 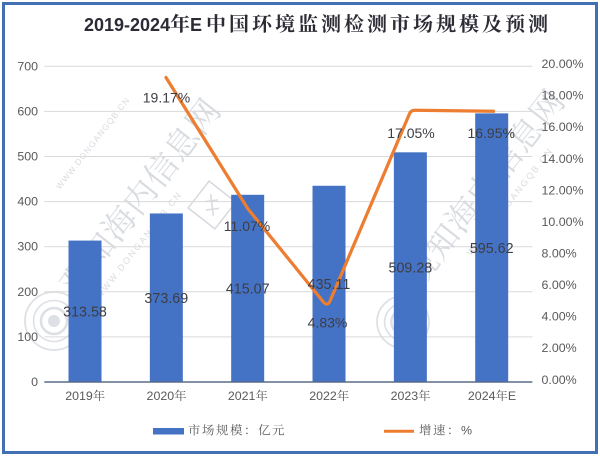 What do you see at coordinates (242, 396) in the screenshot?
I see `svg-text: 2021` at bounding box center [242, 396].